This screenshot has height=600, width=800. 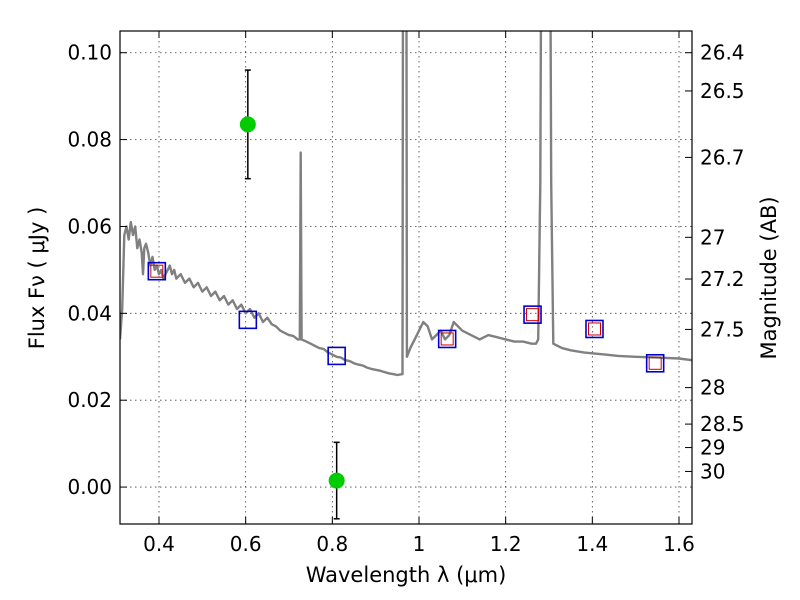 What do you see at coordinates (722, 157) in the screenshot?
I see `mag-tick-label: 26.7` at bounding box center [722, 157].